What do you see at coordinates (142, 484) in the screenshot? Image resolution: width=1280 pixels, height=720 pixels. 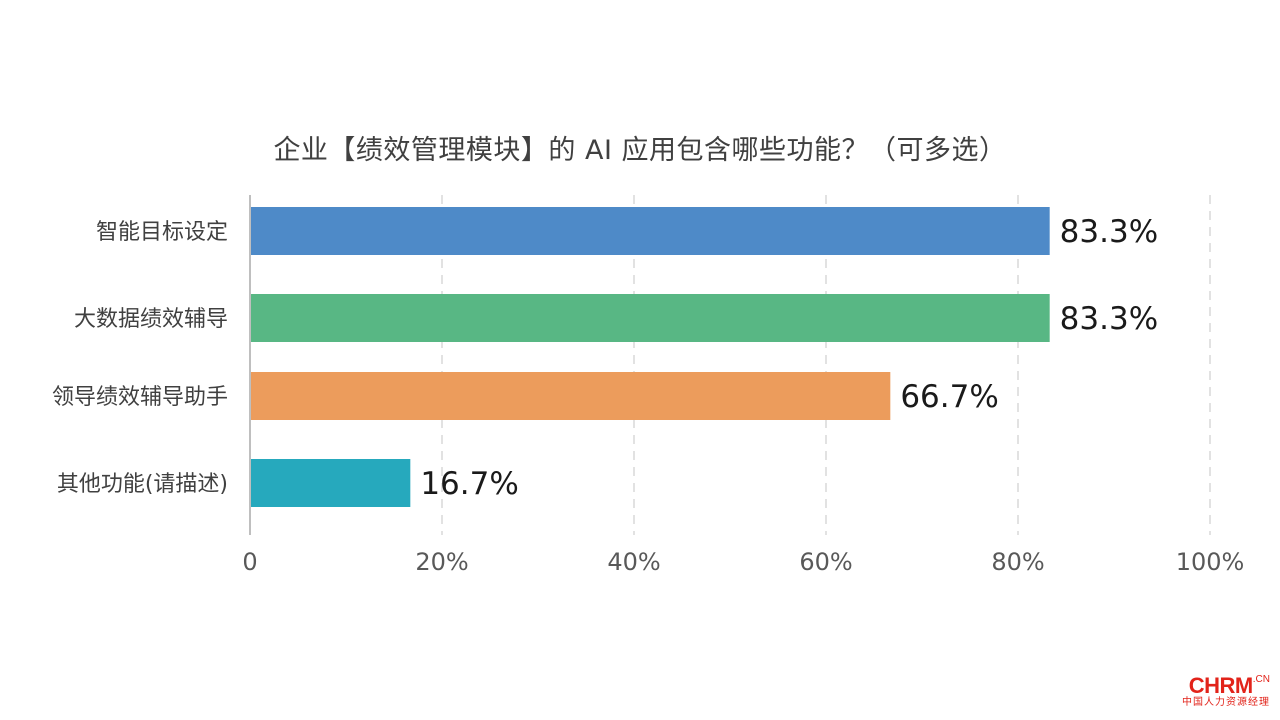 I see `category-label: 其他功能(请描述)` at bounding box center [142, 484].